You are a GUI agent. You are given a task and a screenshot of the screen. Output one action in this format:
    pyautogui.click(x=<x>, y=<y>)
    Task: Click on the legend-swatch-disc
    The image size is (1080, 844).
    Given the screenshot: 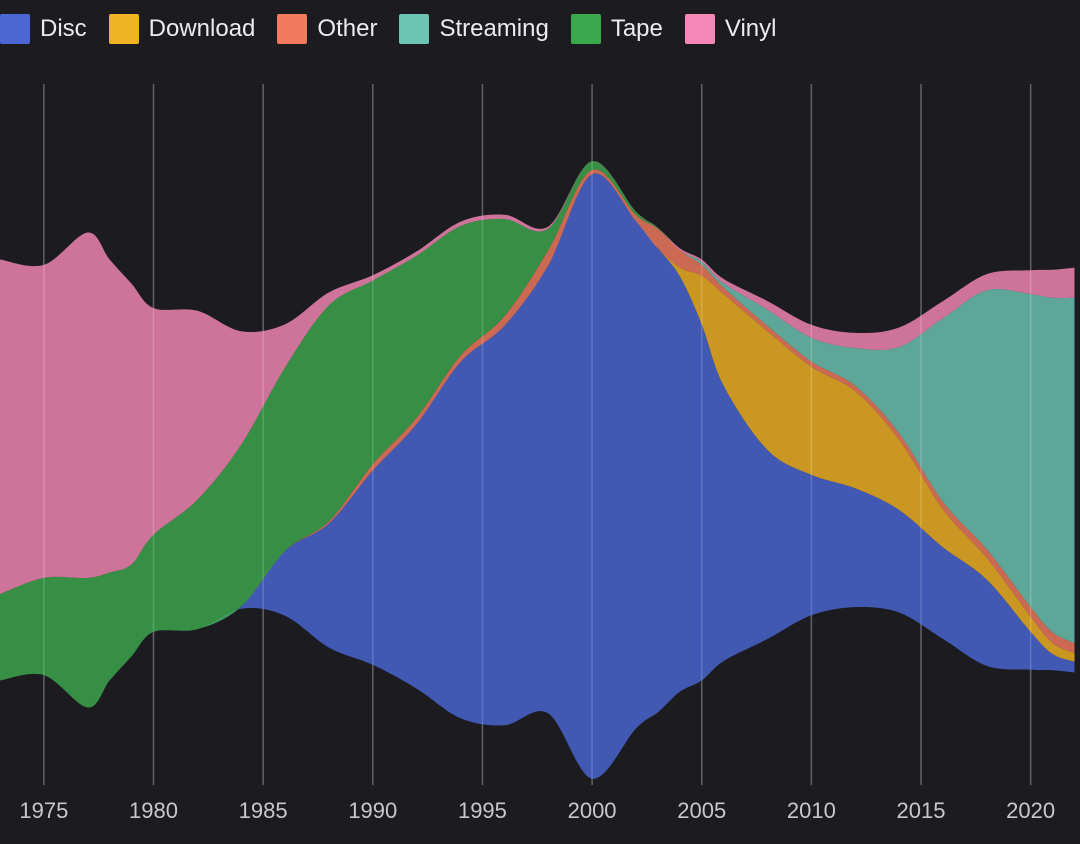 What is the action you would take?
    pyautogui.click(x=15, y=29)
    